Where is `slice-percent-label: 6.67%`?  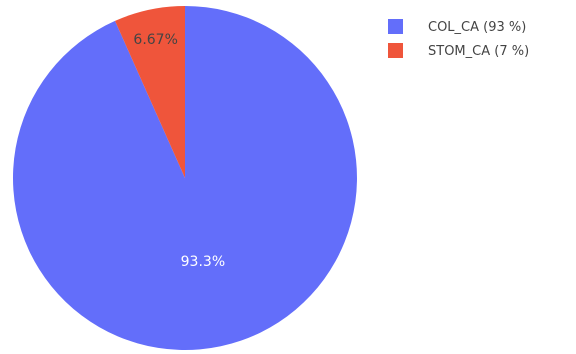
slice-percent-label: 6.67% is located at coordinates (155, 40).